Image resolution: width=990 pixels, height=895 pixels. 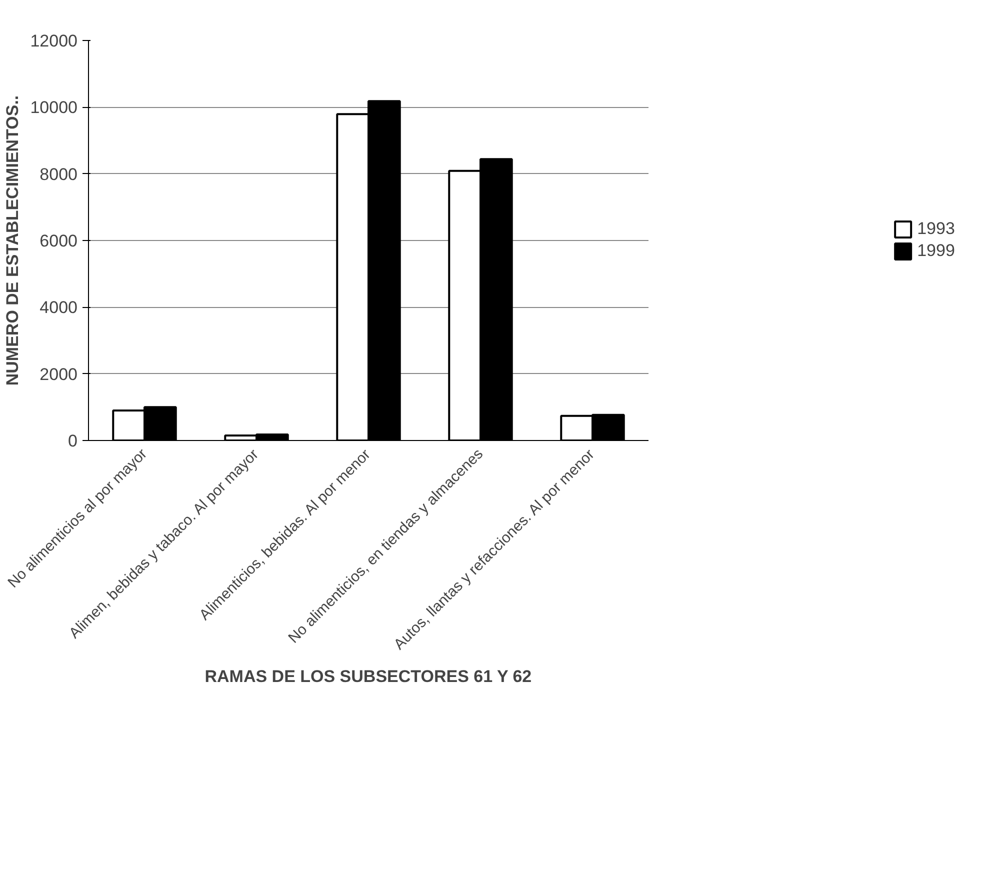 What do you see at coordinates (59, 308) in the screenshot?
I see `y-tick-label: 4000` at bounding box center [59, 308].